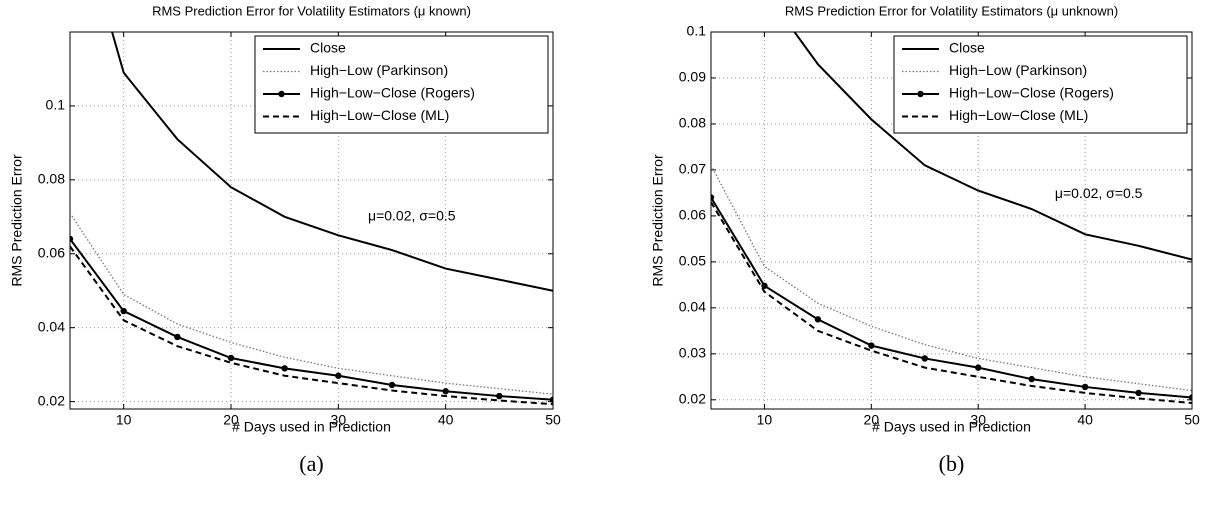 The image size is (1216, 510). I want to click on y-tick-label: 0.07, so click(692, 169).